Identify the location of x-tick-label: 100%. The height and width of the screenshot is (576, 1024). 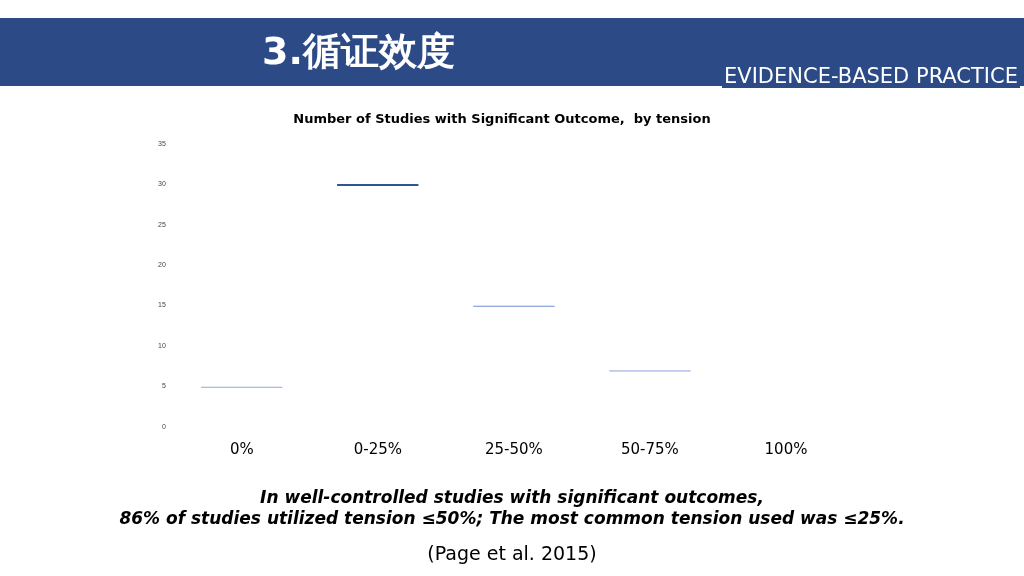
(786, 448).